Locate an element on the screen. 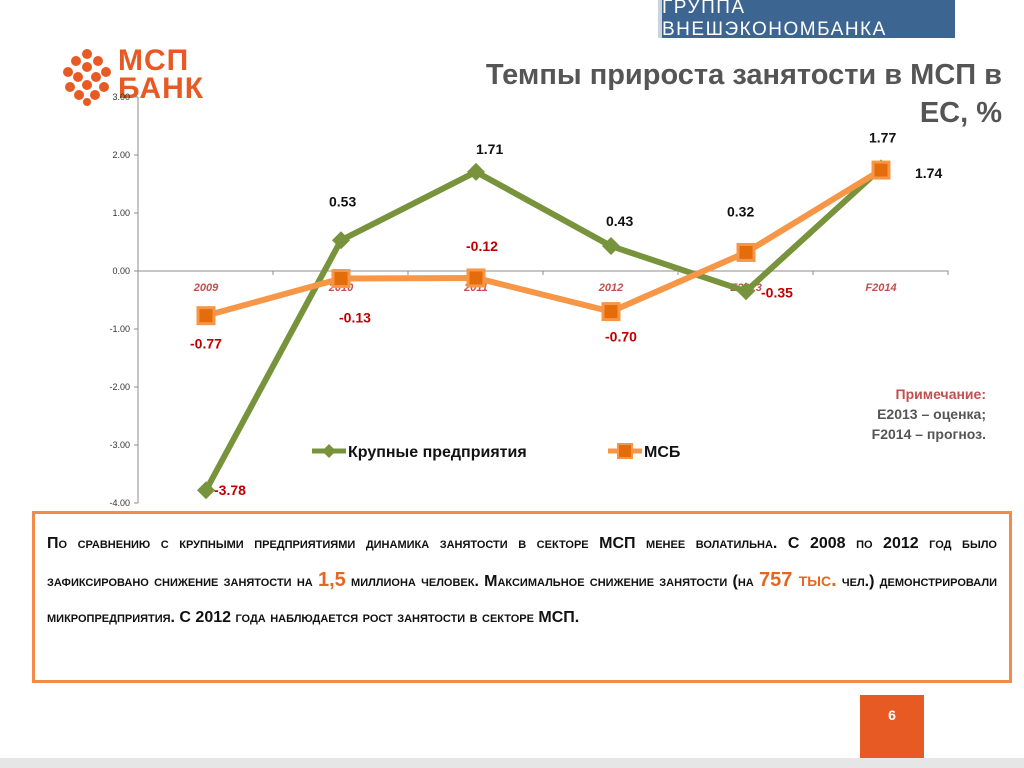 This screenshot has width=1024, height=768. msb-data-label: -0.12 is located at coordinates (482, 246).